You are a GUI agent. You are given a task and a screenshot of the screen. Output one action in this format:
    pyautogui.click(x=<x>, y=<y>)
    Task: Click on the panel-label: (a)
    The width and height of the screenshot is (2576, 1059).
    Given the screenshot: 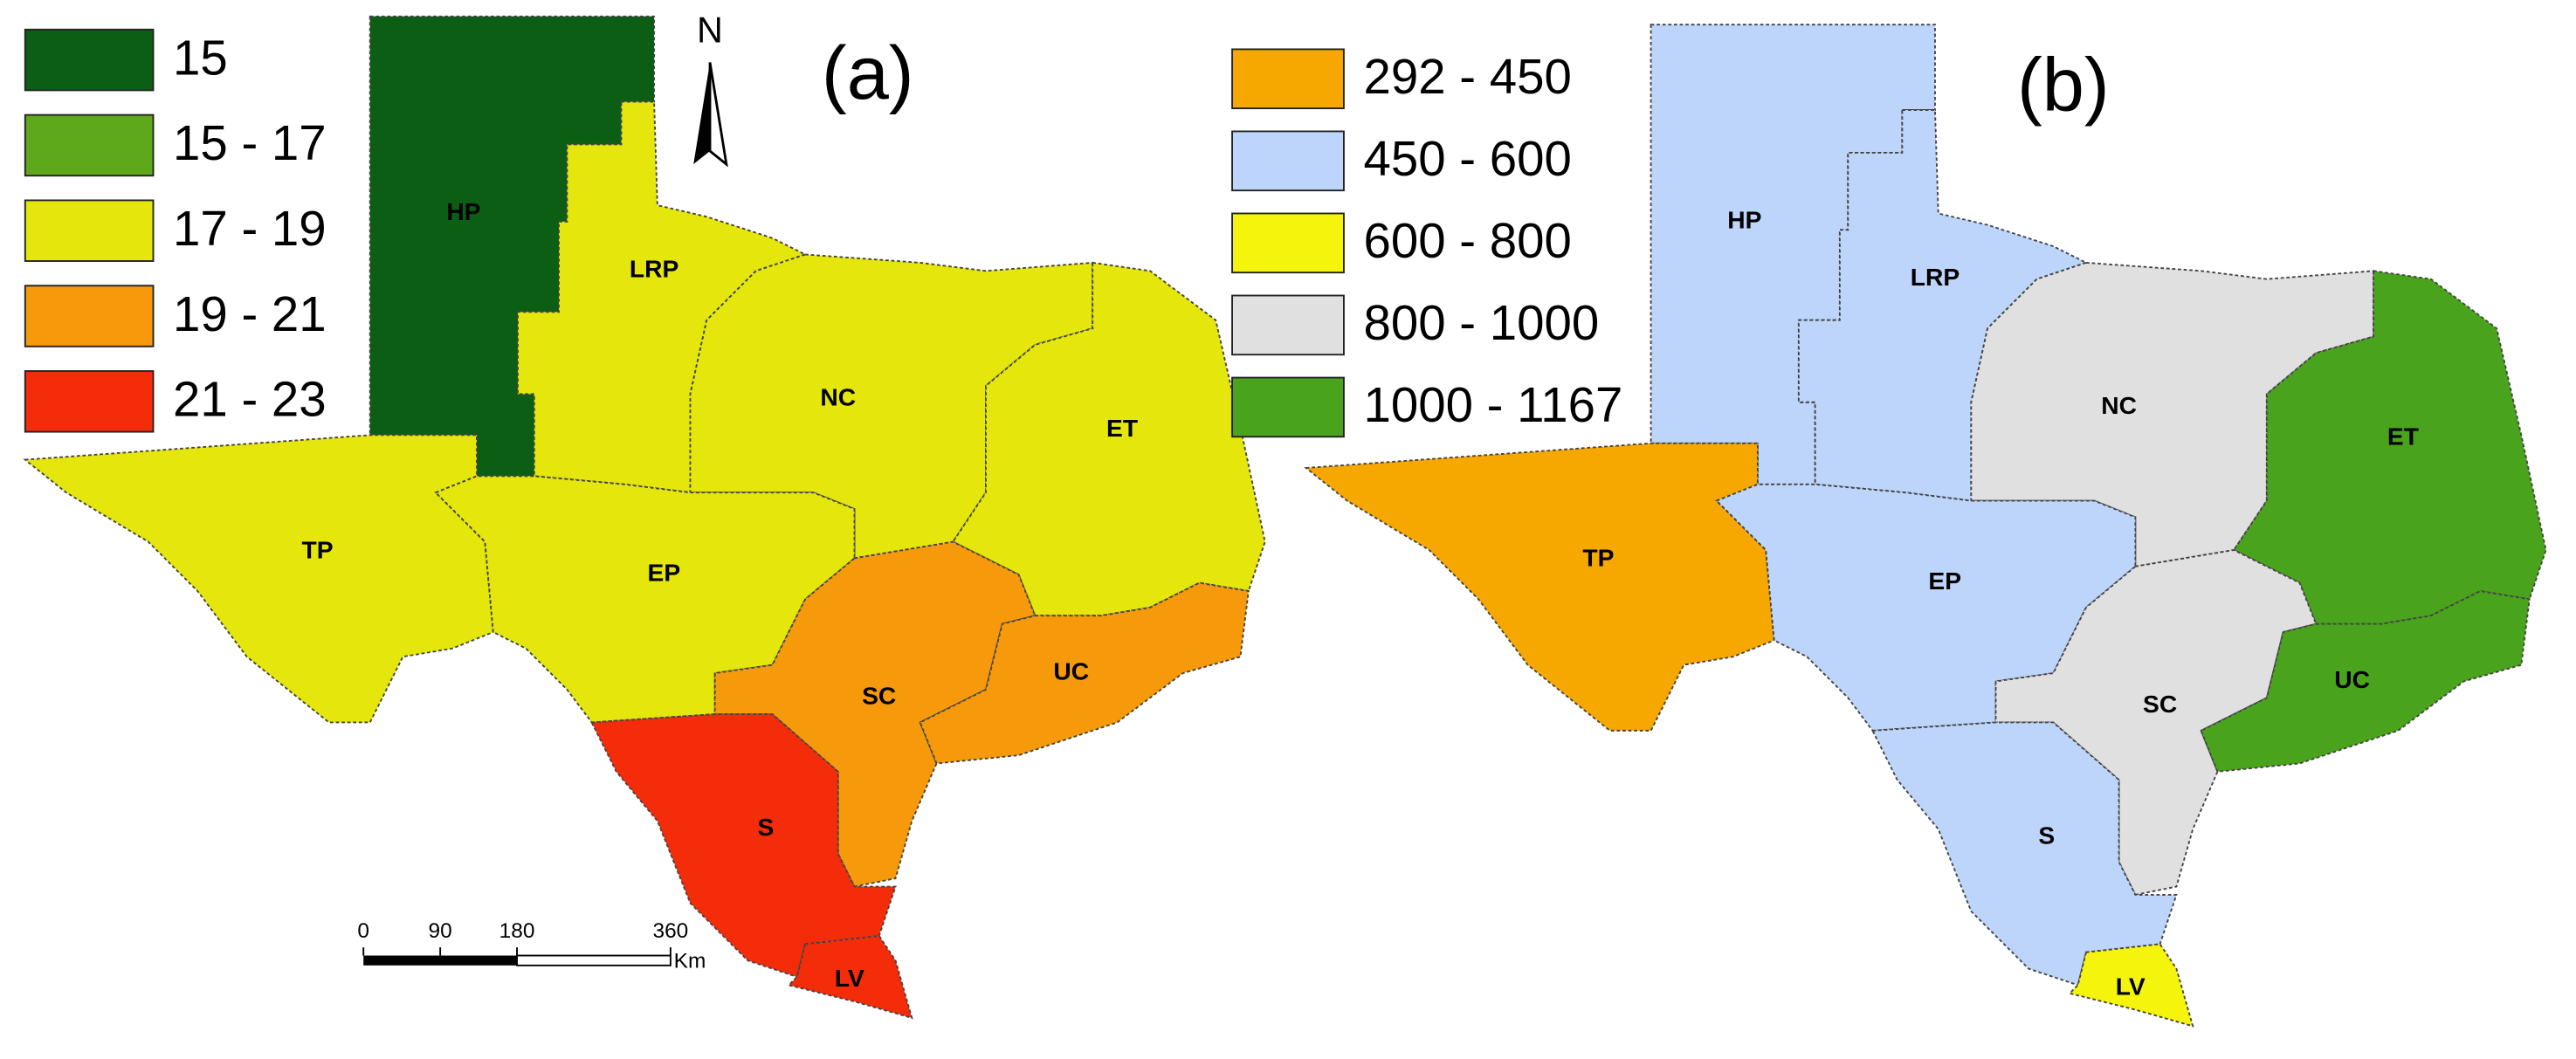 What is the action you would take?
    pyautogui.click(x=868, y=73)
    